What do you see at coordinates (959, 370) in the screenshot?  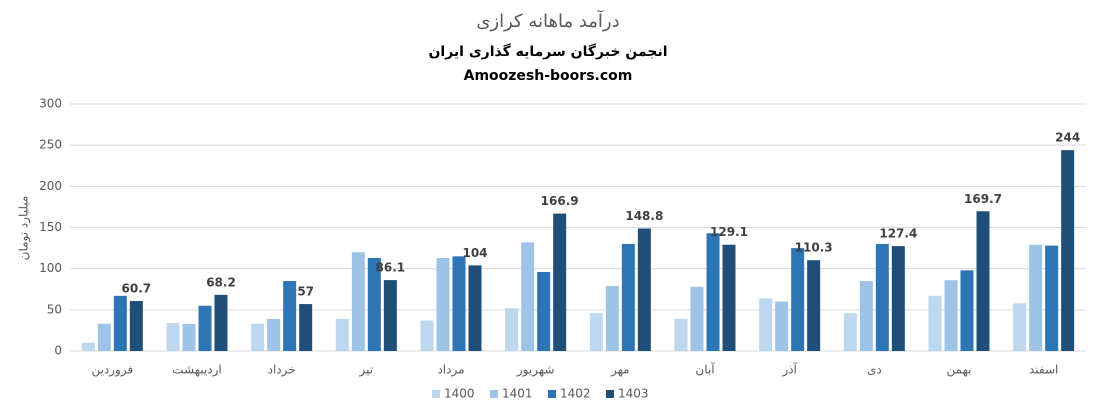 I see `x-tick-label: بهمن` at bounding box center [959, 370].